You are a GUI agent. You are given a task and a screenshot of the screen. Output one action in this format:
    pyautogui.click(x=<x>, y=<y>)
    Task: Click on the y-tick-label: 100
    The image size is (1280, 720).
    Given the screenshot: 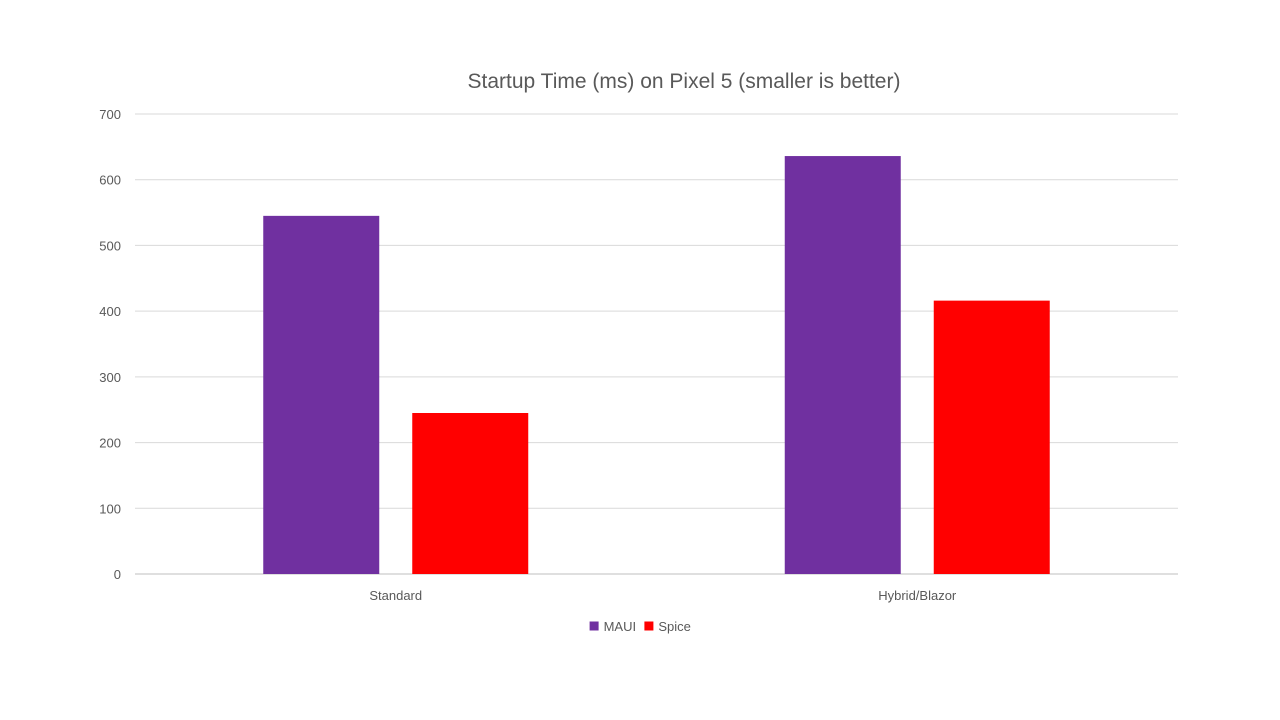 What is the action you would take?
    pyautogui.click(x=110, y=508)
    